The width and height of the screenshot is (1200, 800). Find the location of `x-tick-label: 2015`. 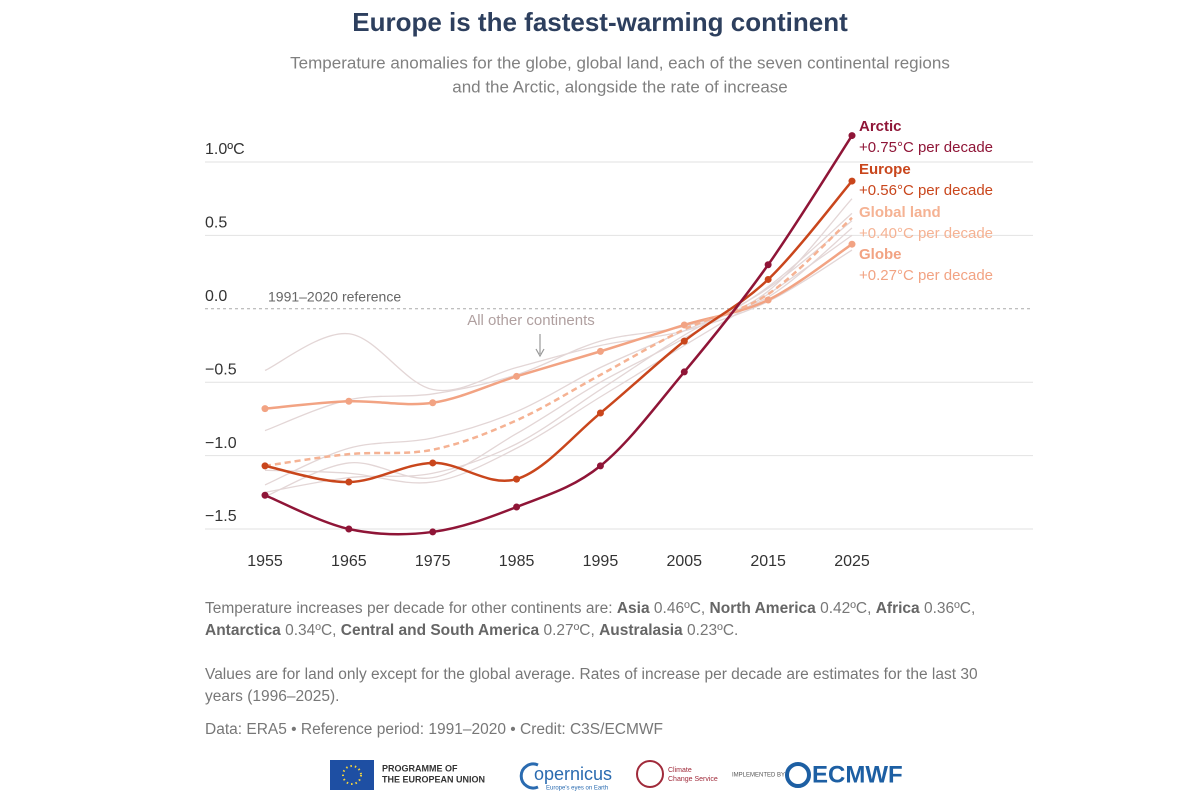

x-tick-label: 2015 is located at coordinates (768, 561).